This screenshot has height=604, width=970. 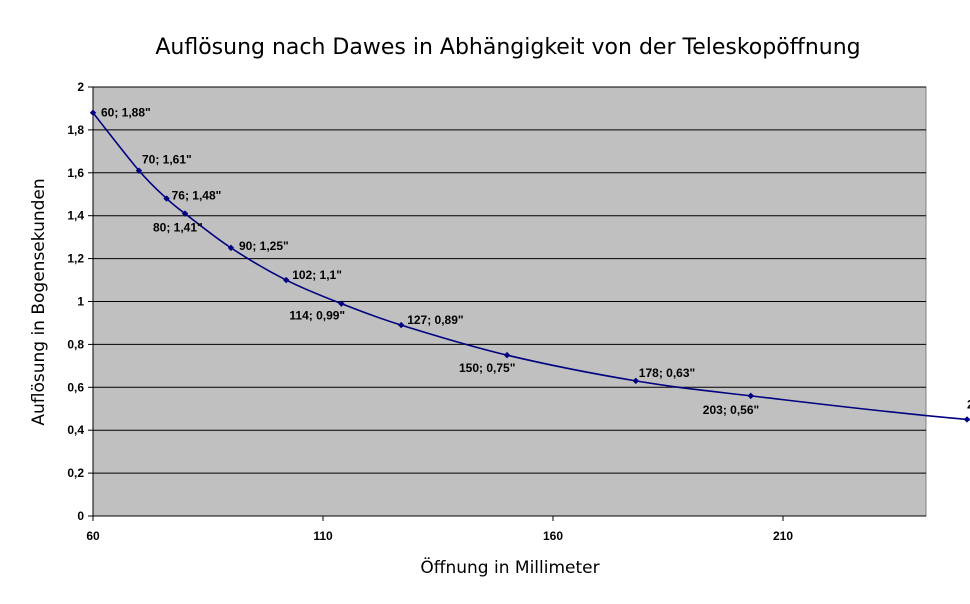 I want to click on data-label: 150; 0,75", so click(x=487, y=368).